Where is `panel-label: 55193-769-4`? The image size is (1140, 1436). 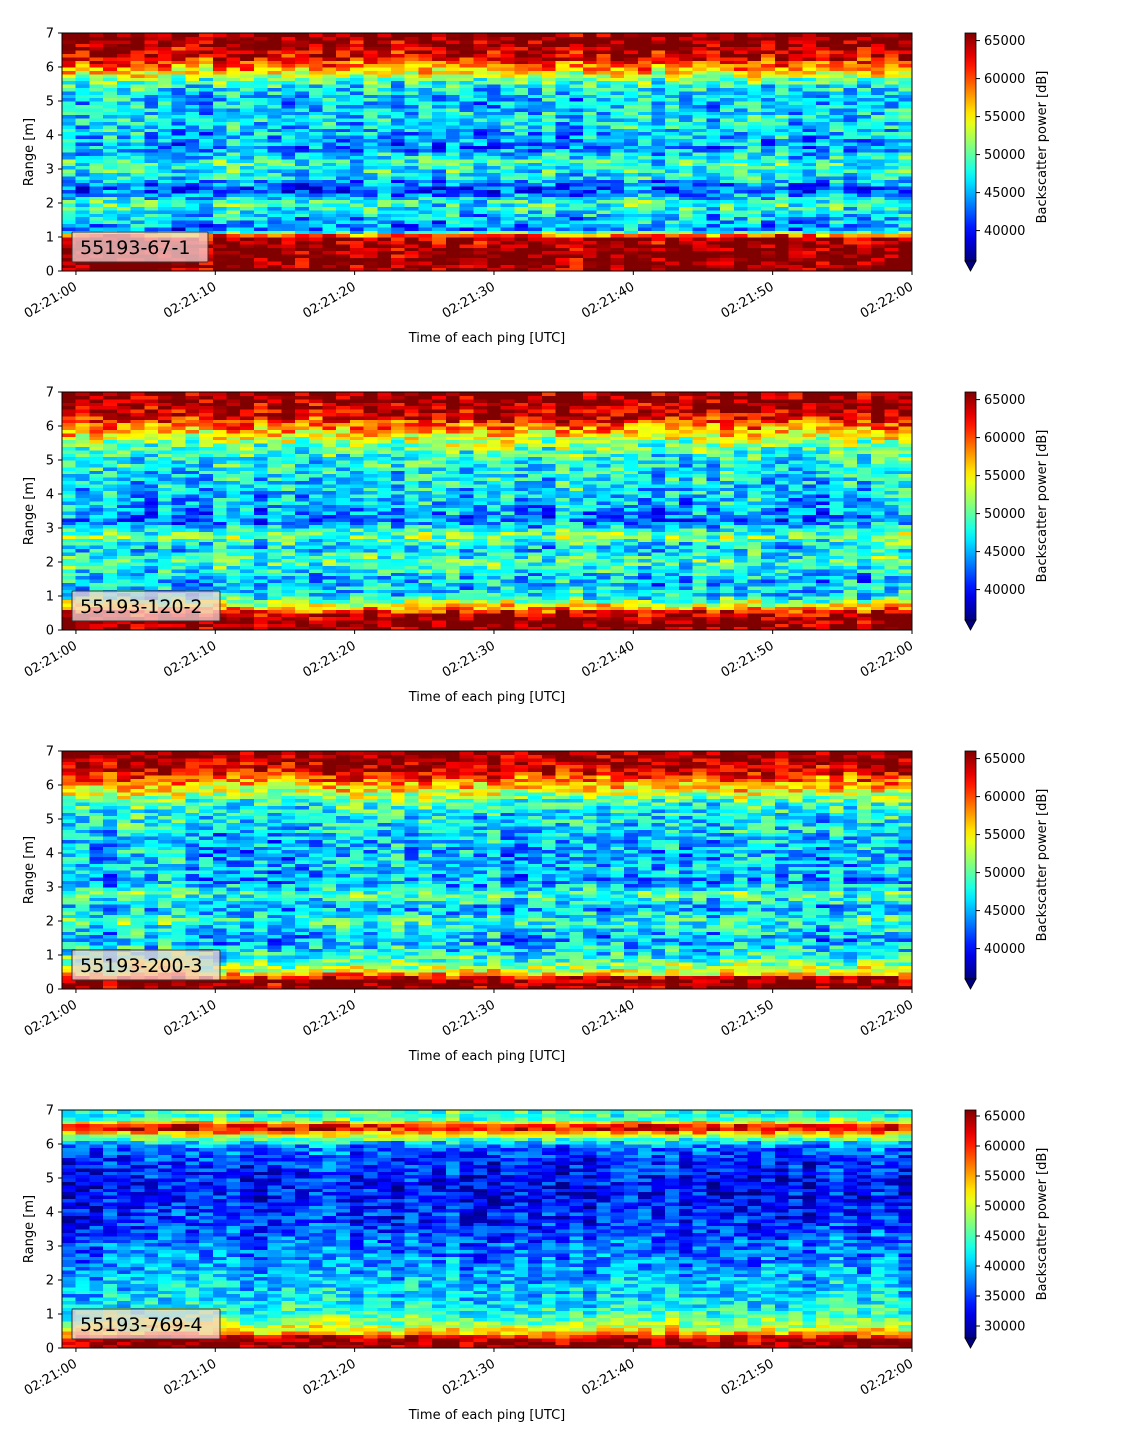 panel-label: 55193-769-4 is located at coordinates (146, 1324).